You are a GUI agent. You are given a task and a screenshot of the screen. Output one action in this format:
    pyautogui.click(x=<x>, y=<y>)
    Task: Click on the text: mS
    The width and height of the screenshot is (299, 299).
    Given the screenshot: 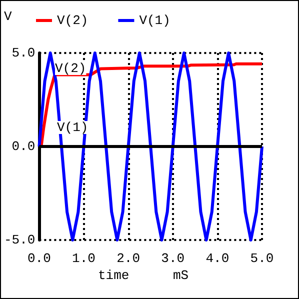 What is the action you would take?
    pyautogui.click(x=181, y=275)
    